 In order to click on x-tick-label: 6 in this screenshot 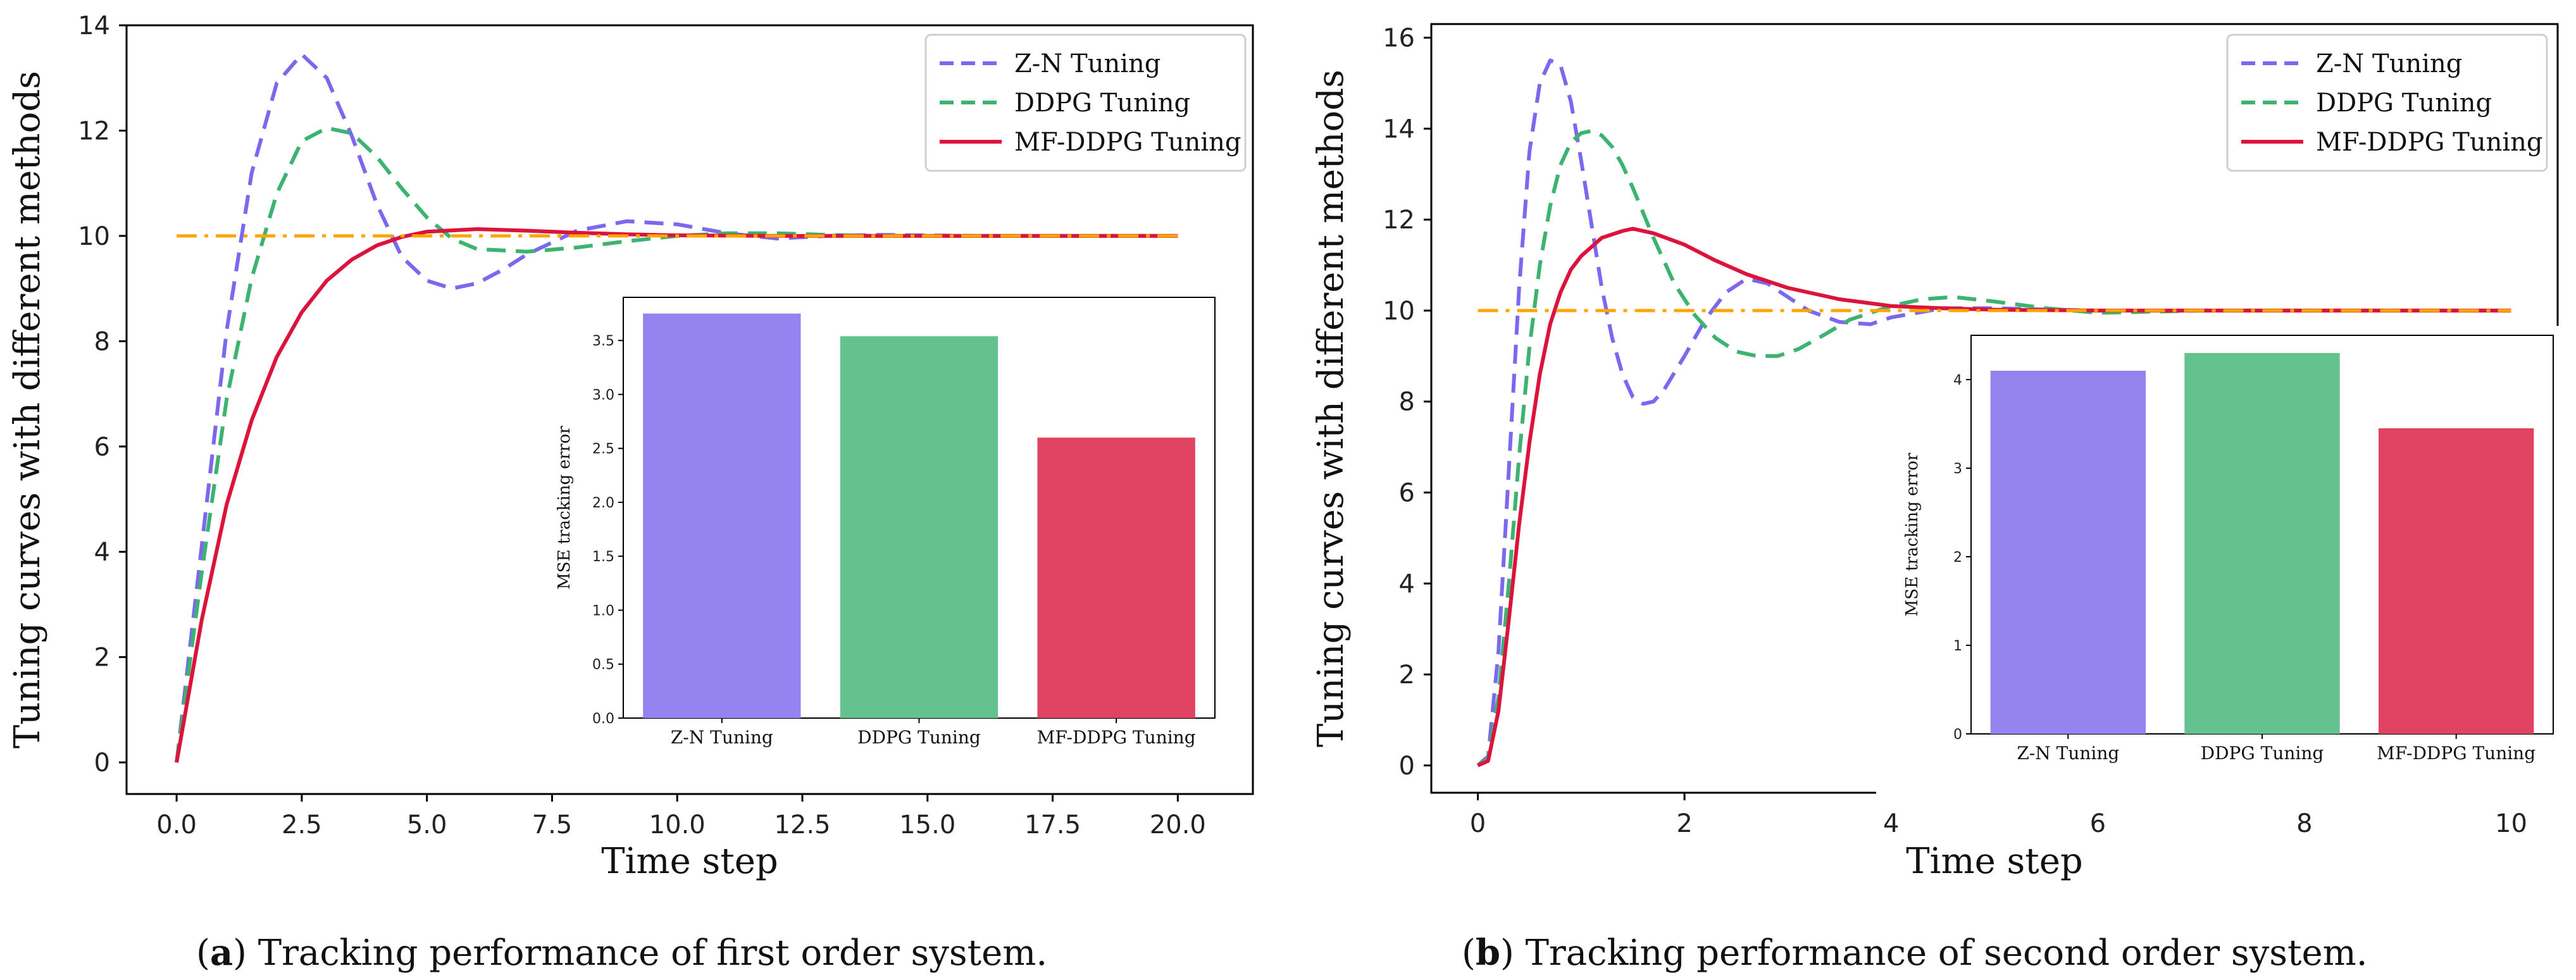, I will do `click(2098, 823)`.